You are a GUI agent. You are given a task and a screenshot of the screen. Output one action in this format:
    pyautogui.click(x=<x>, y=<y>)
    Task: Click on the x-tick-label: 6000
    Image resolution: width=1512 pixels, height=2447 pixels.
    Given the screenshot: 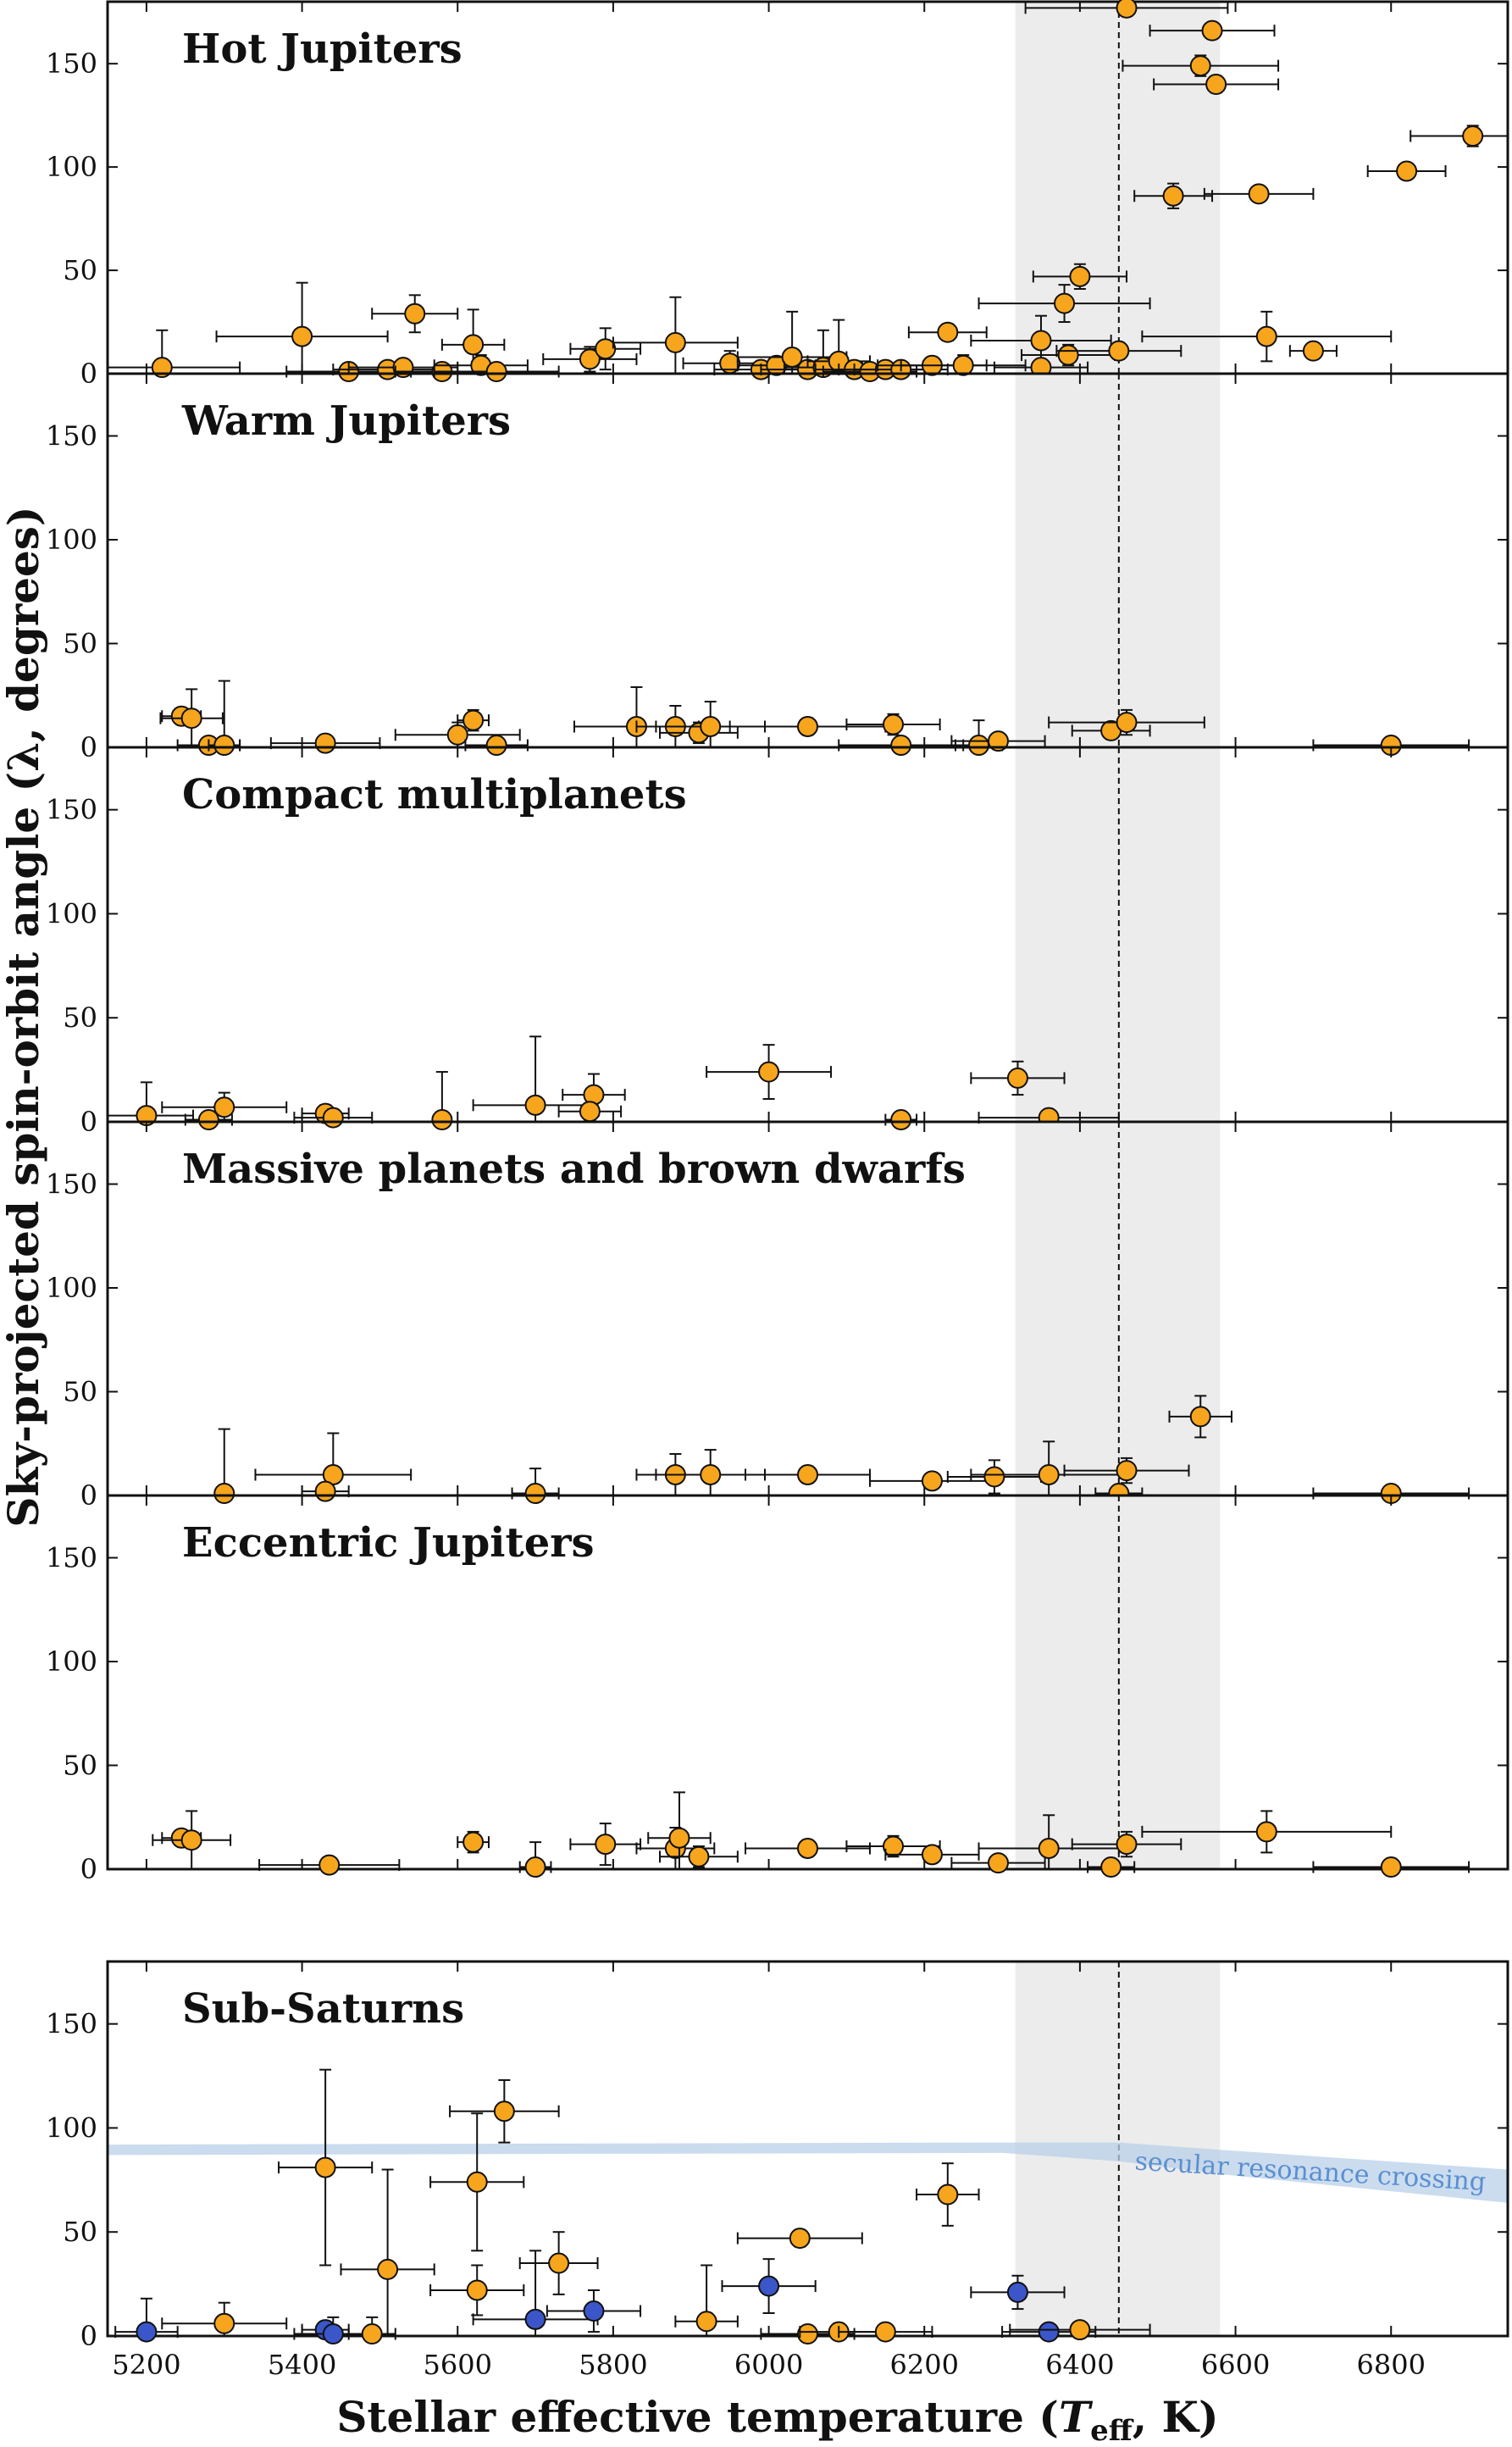 What is the action you would take?
    pyautogui.click(x=768, y=2365)
    